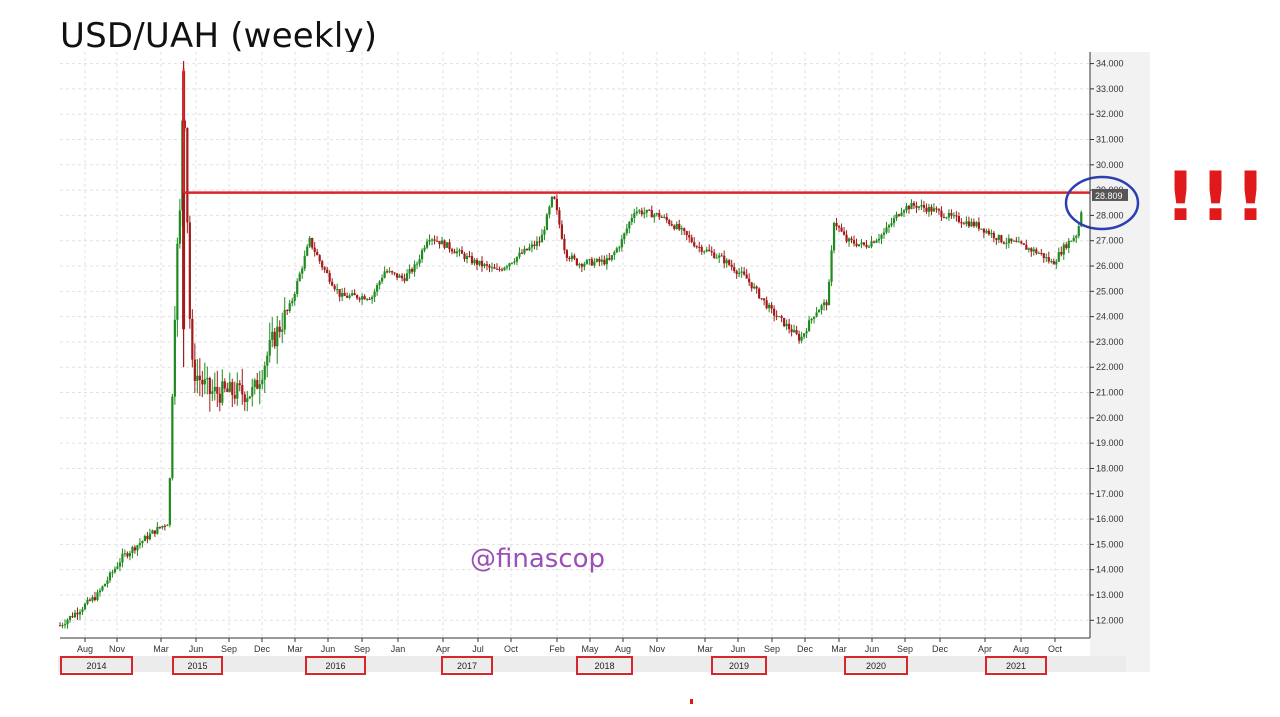  What do you see at coordinates (511, 649) in the screenshot?
I see `x-tick-label: Oct` at bounding box center [511, 649].